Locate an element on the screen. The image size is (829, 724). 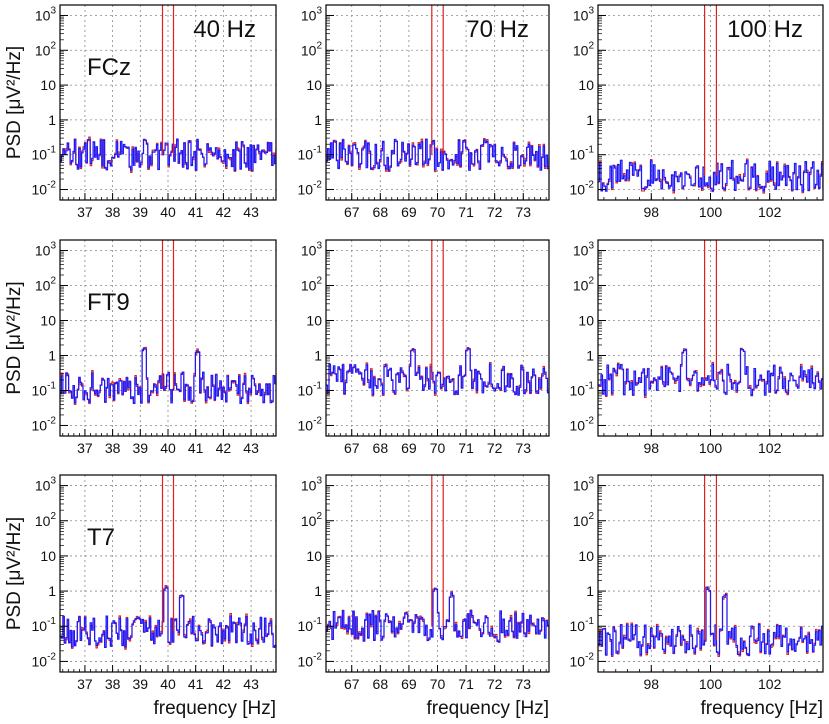
panel-ft9-100hz: 98 100 102 10⁻² 10⁻¹ 1 10 102 10³ is located at coordinates (697, 347).